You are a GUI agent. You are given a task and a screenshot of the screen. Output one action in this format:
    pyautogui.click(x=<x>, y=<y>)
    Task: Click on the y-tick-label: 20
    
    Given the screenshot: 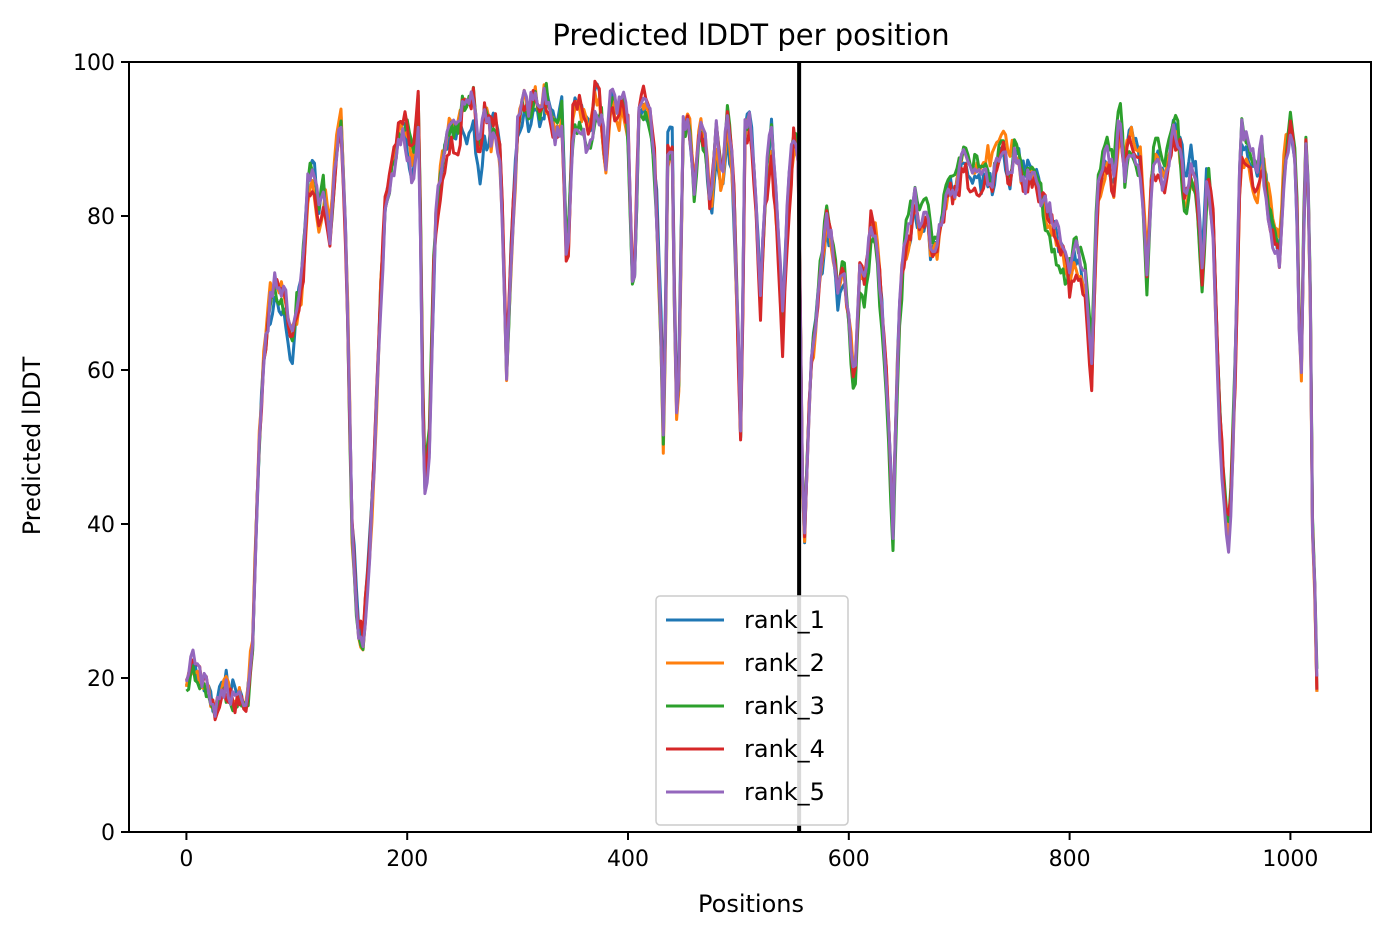 What is the action you would take?
    pyautogui.click(x=101, y=679)
    